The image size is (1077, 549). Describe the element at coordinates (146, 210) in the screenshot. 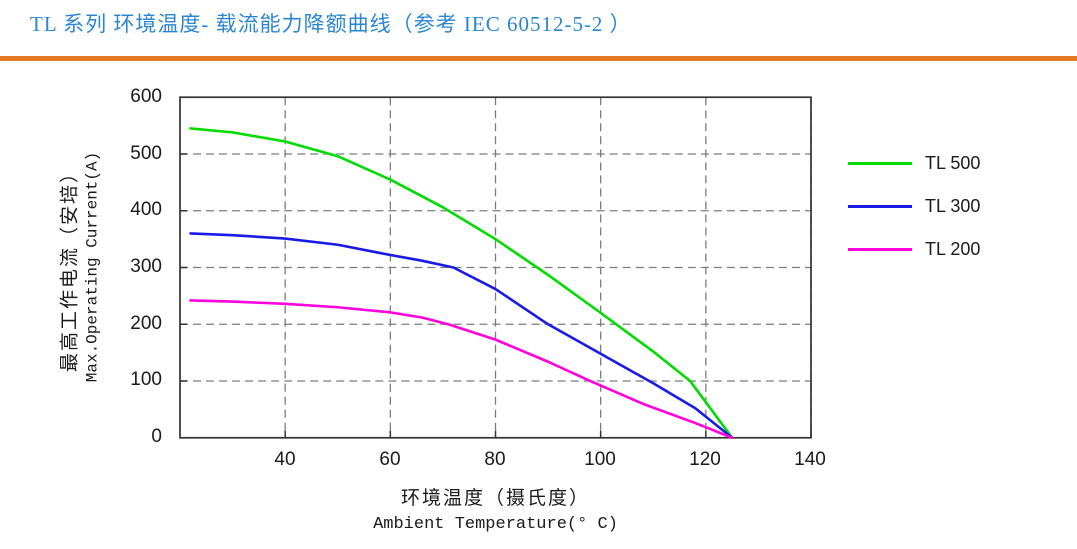

I see `y-tick-label: 400` at that location.